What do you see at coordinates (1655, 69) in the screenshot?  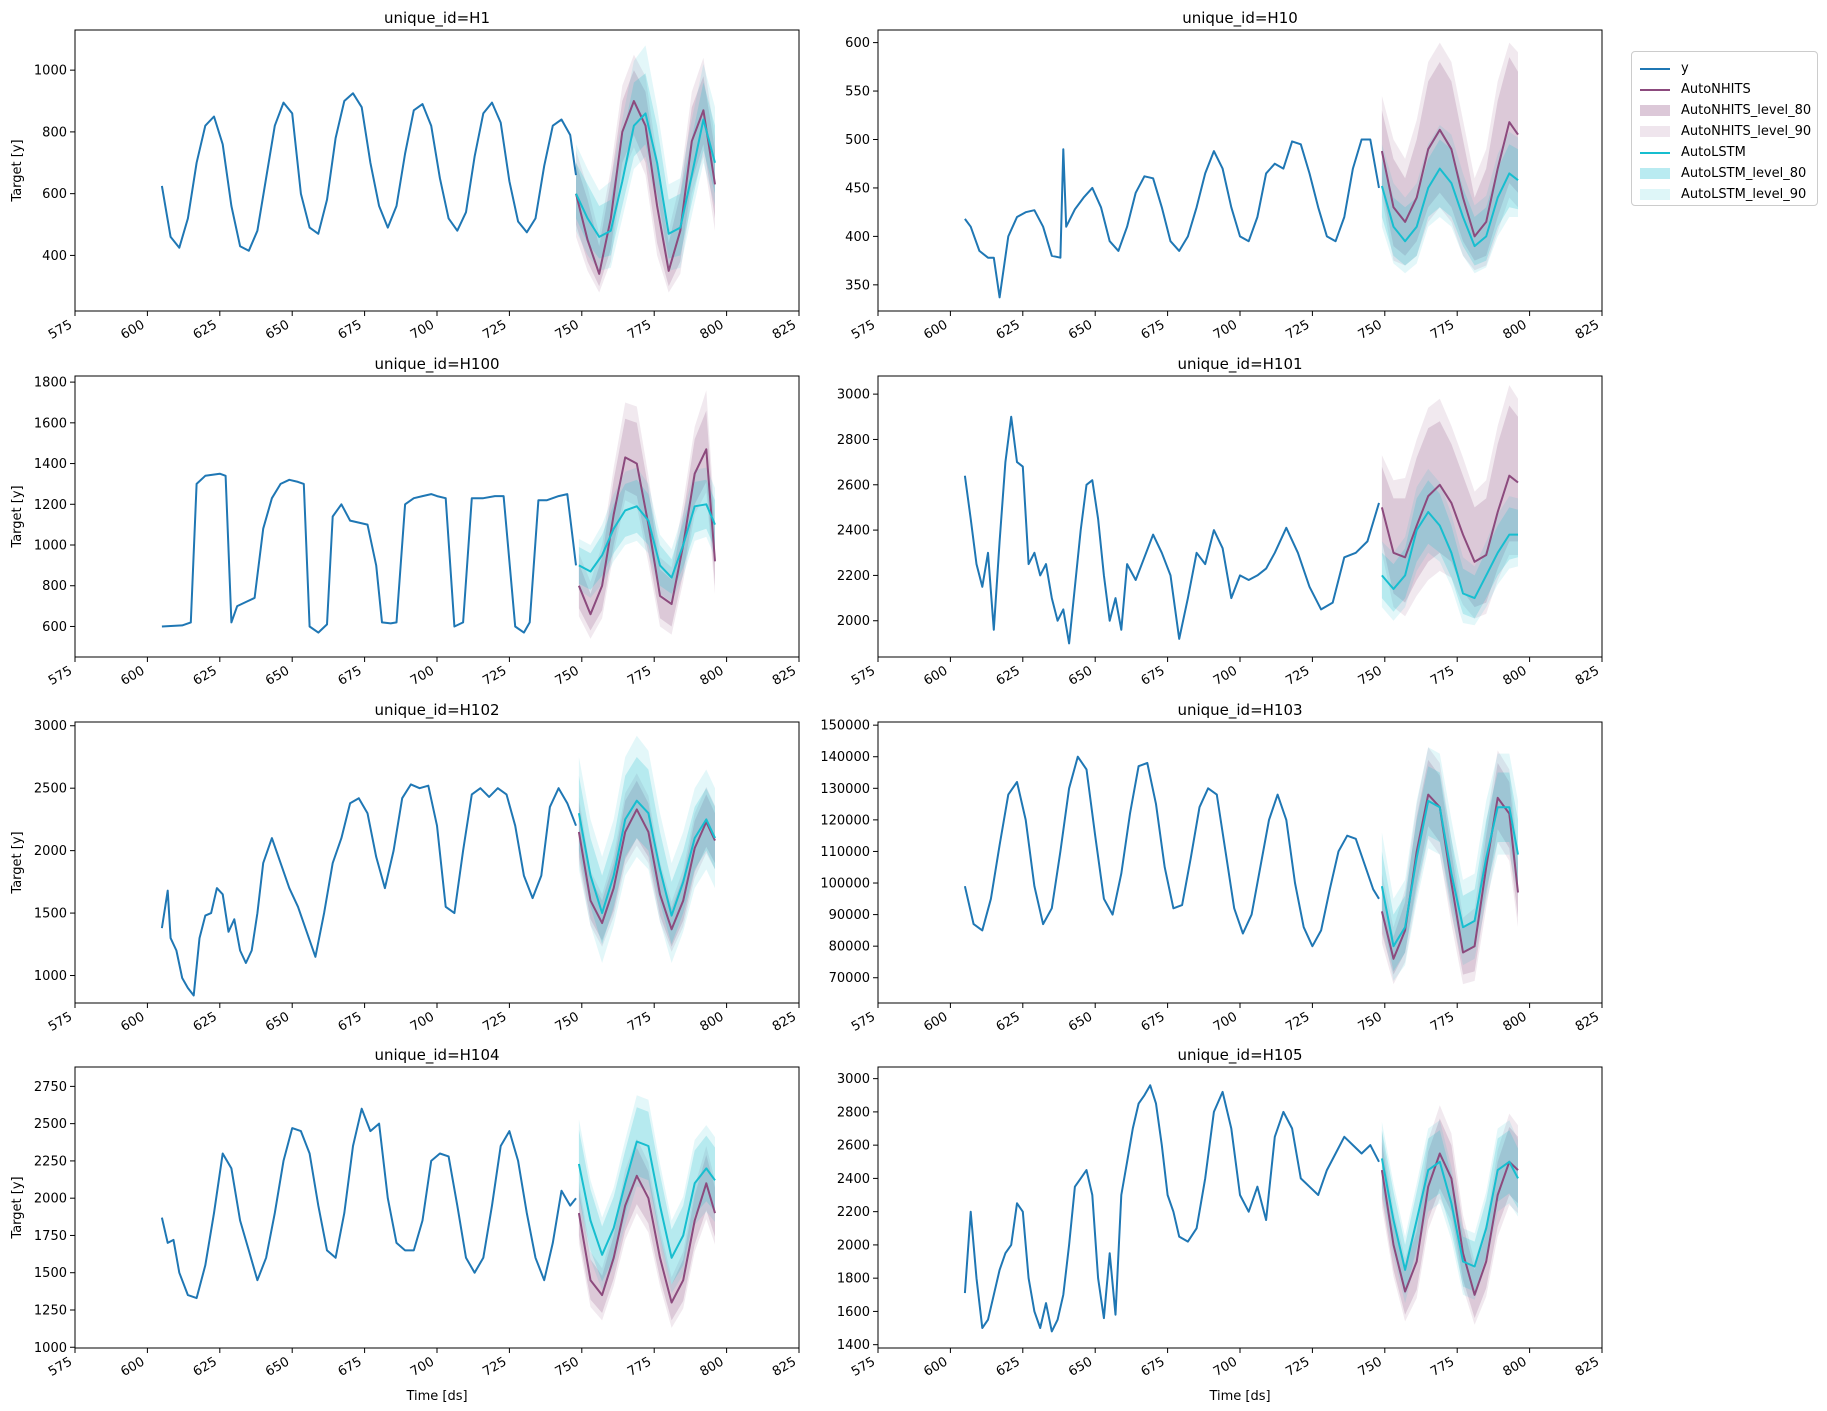 I see `legend-swatch-y` at bounding box center [1655, 69].